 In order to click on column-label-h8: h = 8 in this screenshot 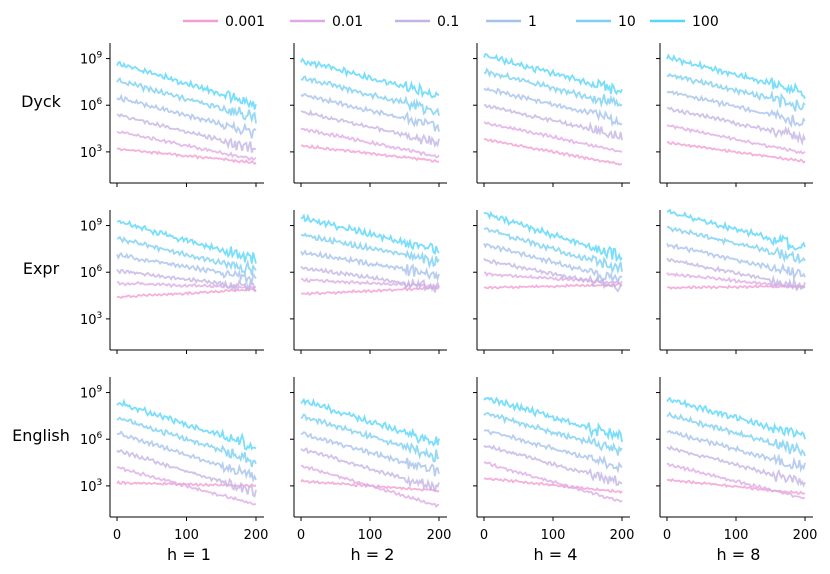, I will do `click(739, 554)`.